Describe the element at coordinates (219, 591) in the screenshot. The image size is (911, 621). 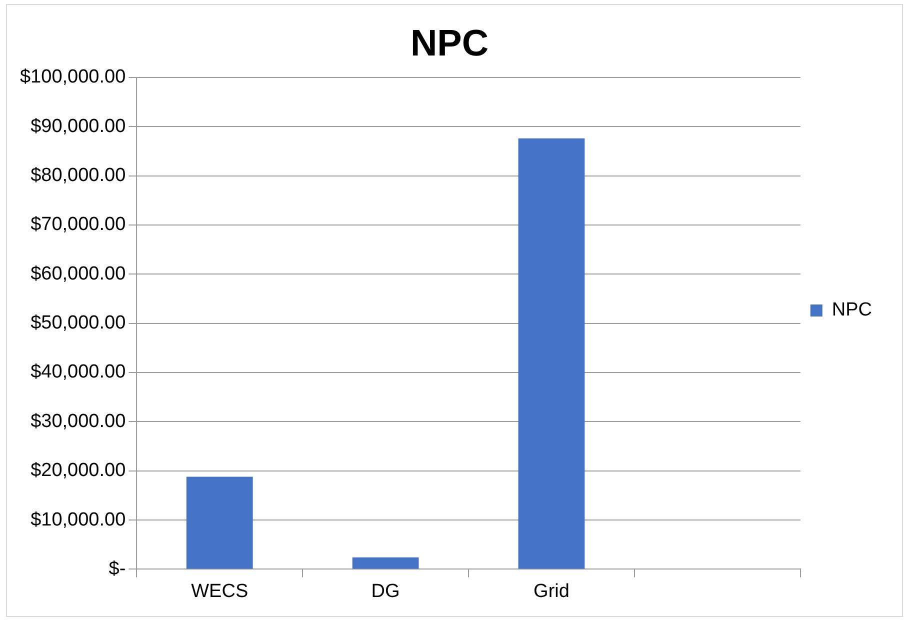
I see `x-tick-label: WECS` at that location.